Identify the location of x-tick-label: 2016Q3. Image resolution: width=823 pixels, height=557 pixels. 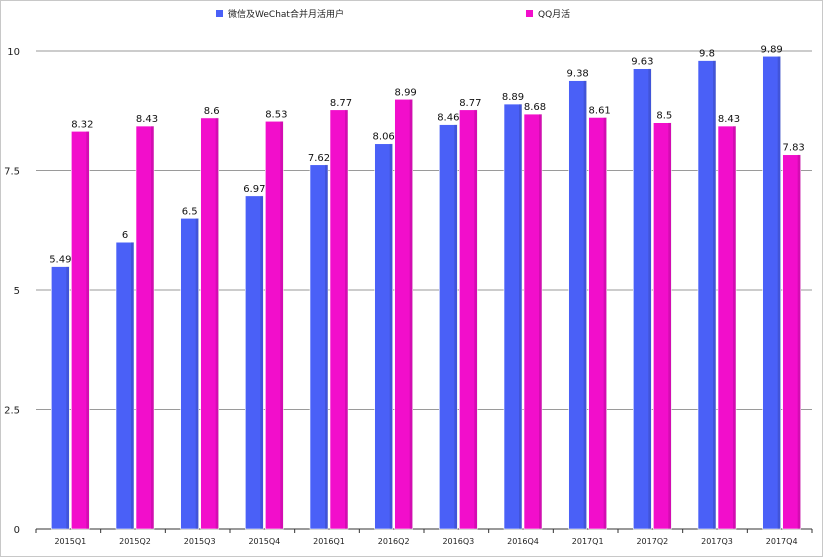
(458, 541).